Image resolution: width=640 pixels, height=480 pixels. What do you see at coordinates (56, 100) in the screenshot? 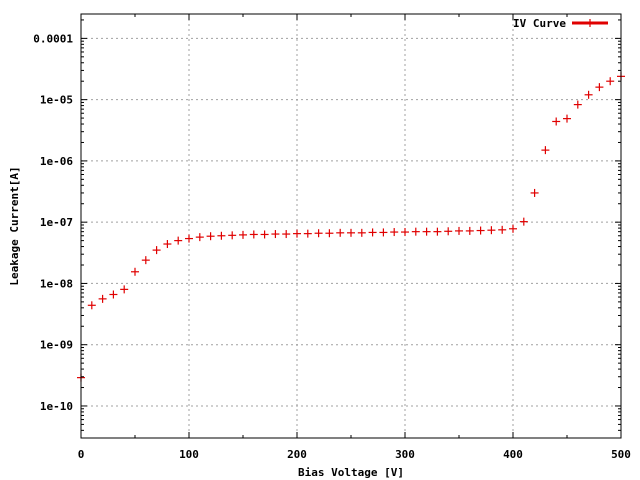
I see `y-tick-label: 1e-05` at bounding box center [56, 100].